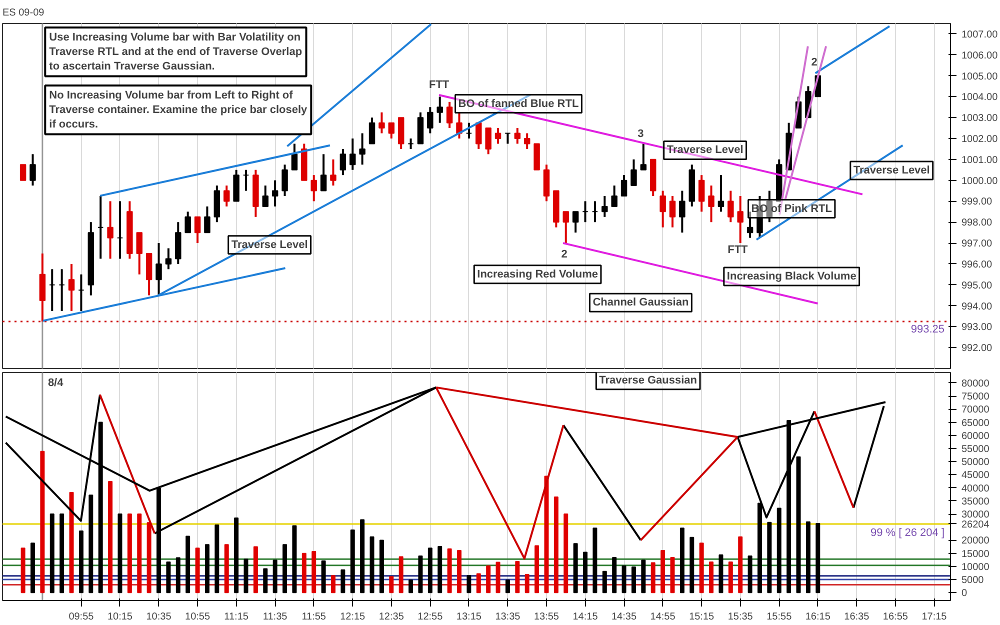  What do you see at coordinates (353, 617) in the screenshot?
I see `x-tick-label: 12:15` at bounding box center [353, 617].